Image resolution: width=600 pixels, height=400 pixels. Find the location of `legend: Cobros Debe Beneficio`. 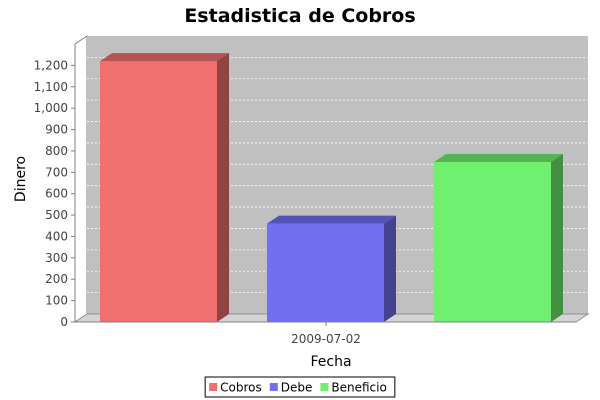

legend: Cobros Debe Beneficio is located at coordinates (300, 387).